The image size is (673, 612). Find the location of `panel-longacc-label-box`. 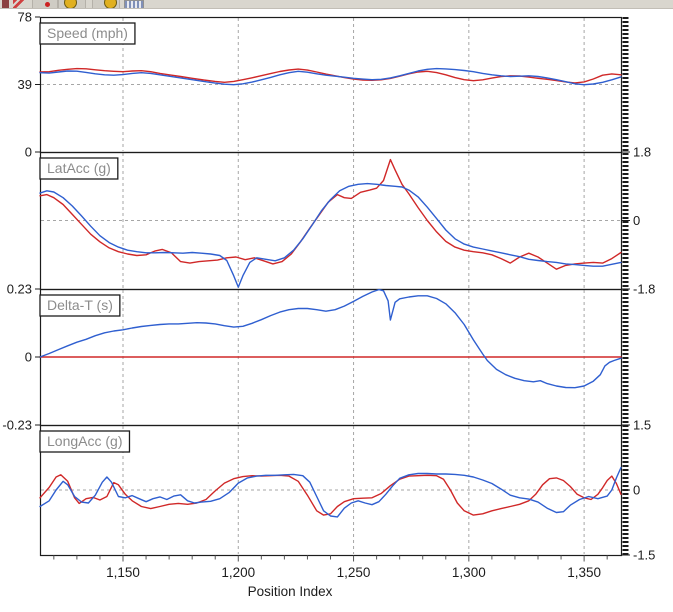

panel-longacc-label-box is located at coordinates (85, 441).